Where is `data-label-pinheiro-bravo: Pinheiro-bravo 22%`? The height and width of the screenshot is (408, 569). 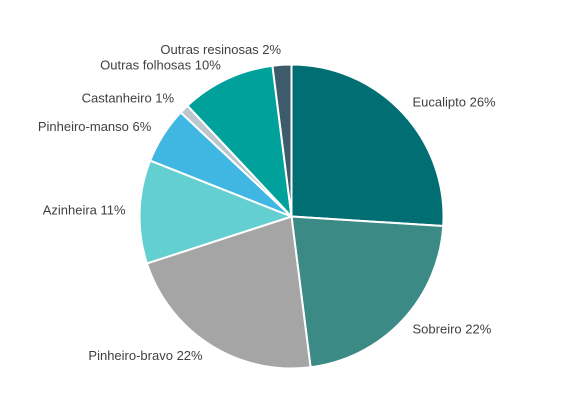 data-label-pinheiro-bravo: Pinheiro-bravo 22% is located at coordinates (145, 355).